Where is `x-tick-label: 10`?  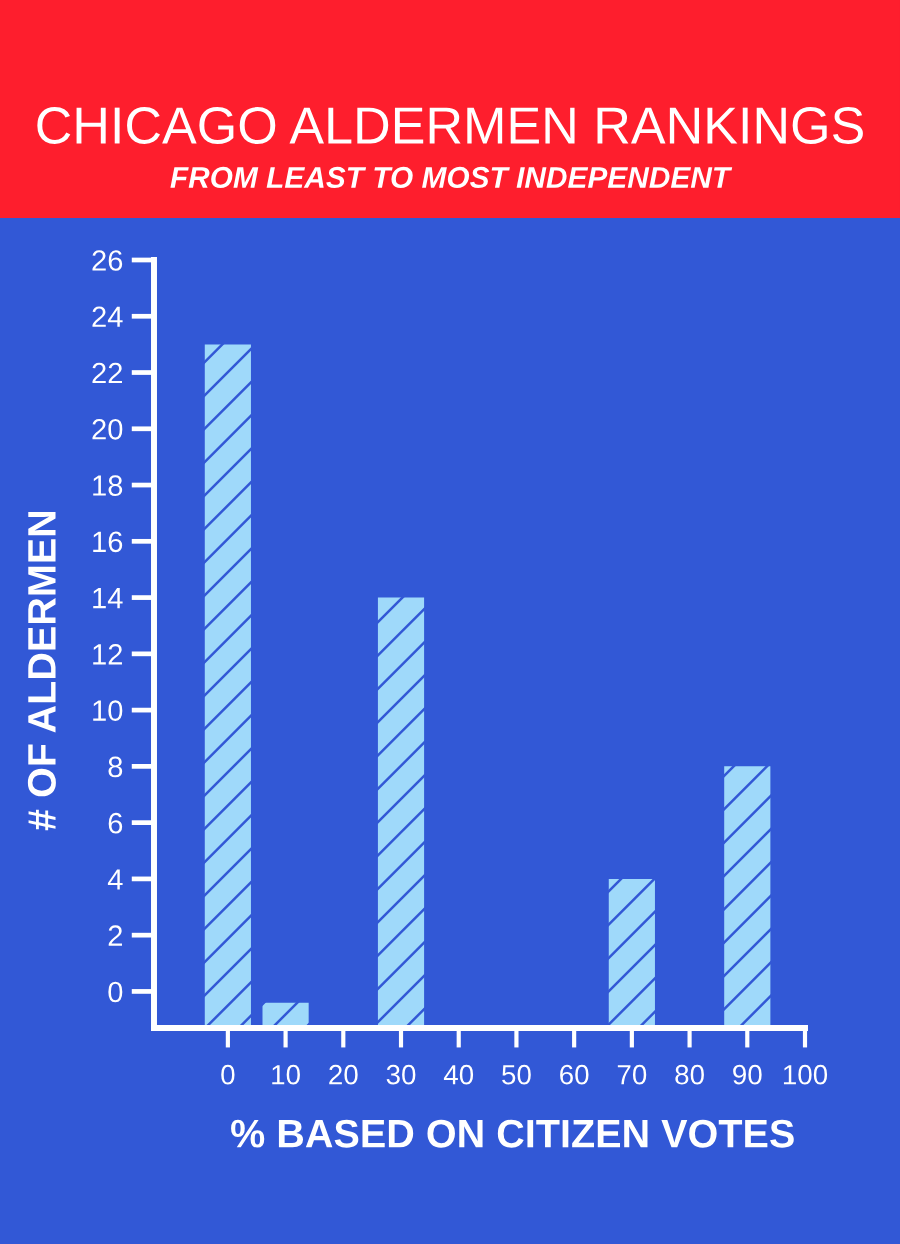 x-tick-label: 10 is located at coordinates (286, 1074).